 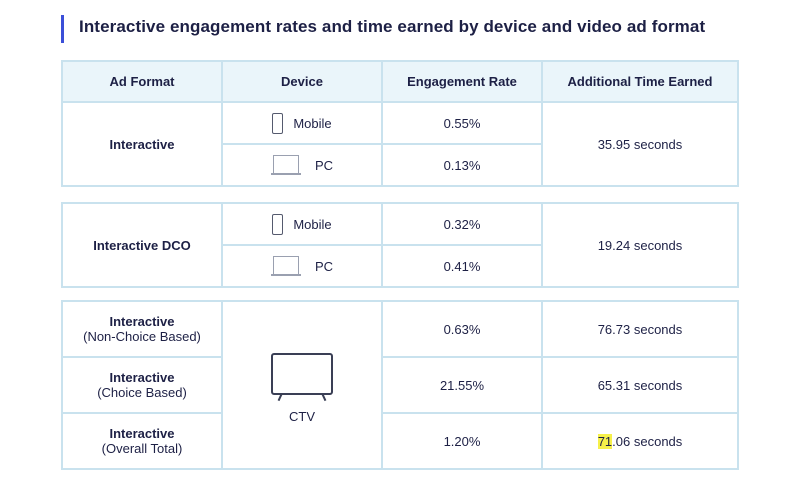 I want to click on ad-format-subtitle: (Non-Choice Based), so click(x=142, y=336).